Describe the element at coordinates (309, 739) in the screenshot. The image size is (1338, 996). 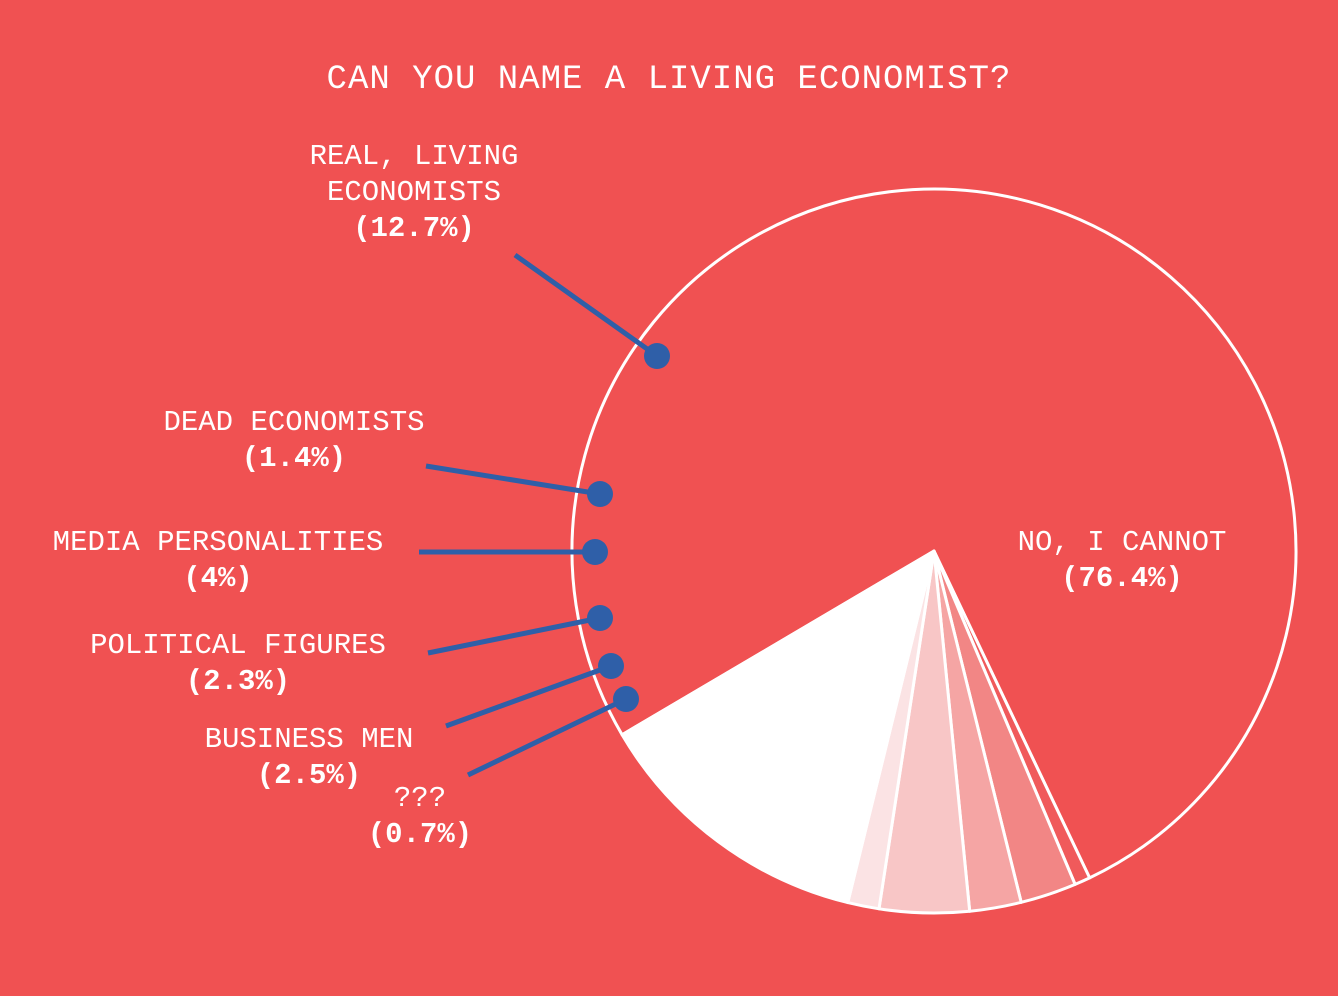
I see `slice-label-name: BUSINESS MEN` at that location.